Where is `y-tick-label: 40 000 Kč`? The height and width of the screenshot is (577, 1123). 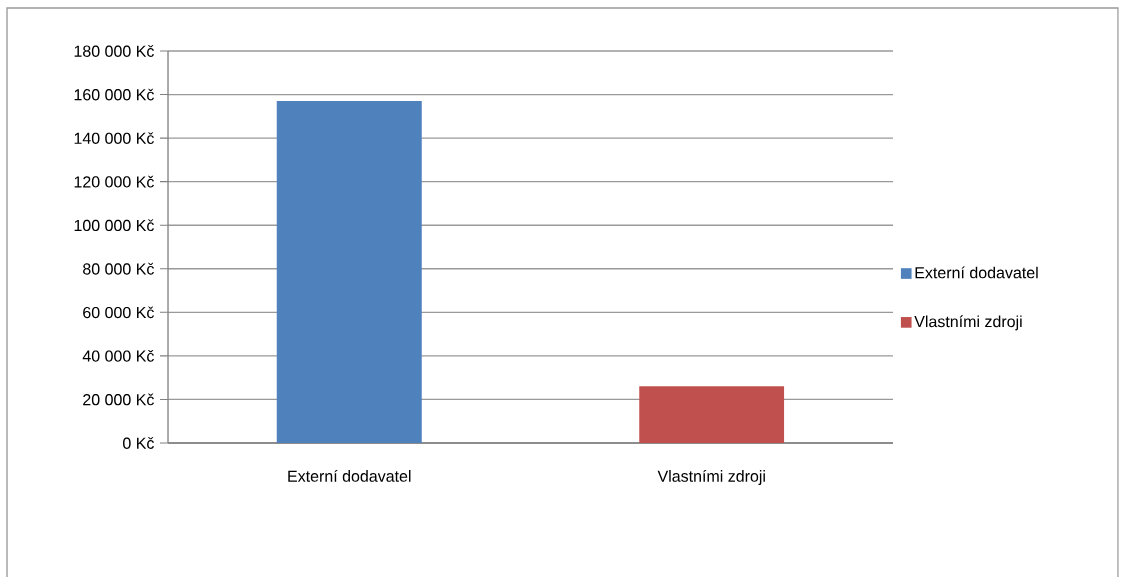 y-tick-label: 40 000 Kč is located at coordinates (118, 355).